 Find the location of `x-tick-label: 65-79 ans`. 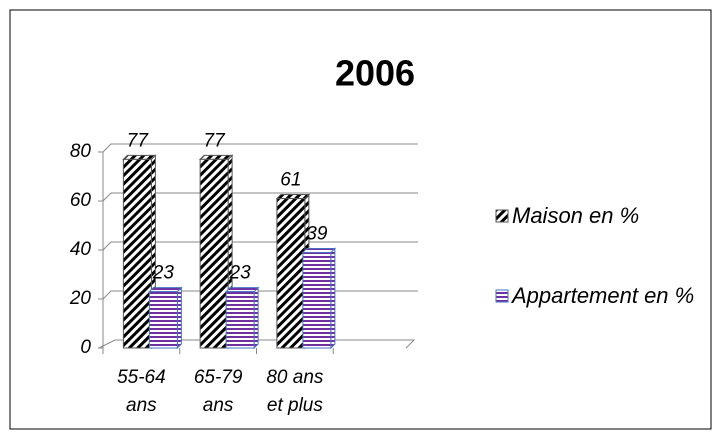

x-tick-label: 65-79 ans is located at coordinates (218, 391).